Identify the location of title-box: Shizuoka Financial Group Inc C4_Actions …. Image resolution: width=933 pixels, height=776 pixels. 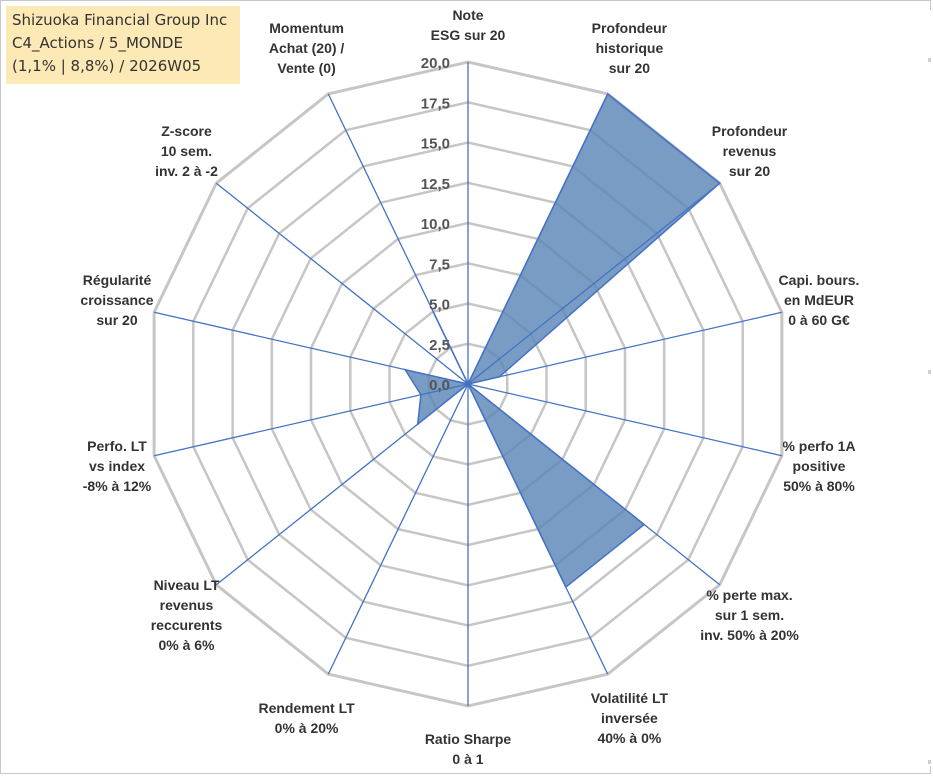
(123, 45).